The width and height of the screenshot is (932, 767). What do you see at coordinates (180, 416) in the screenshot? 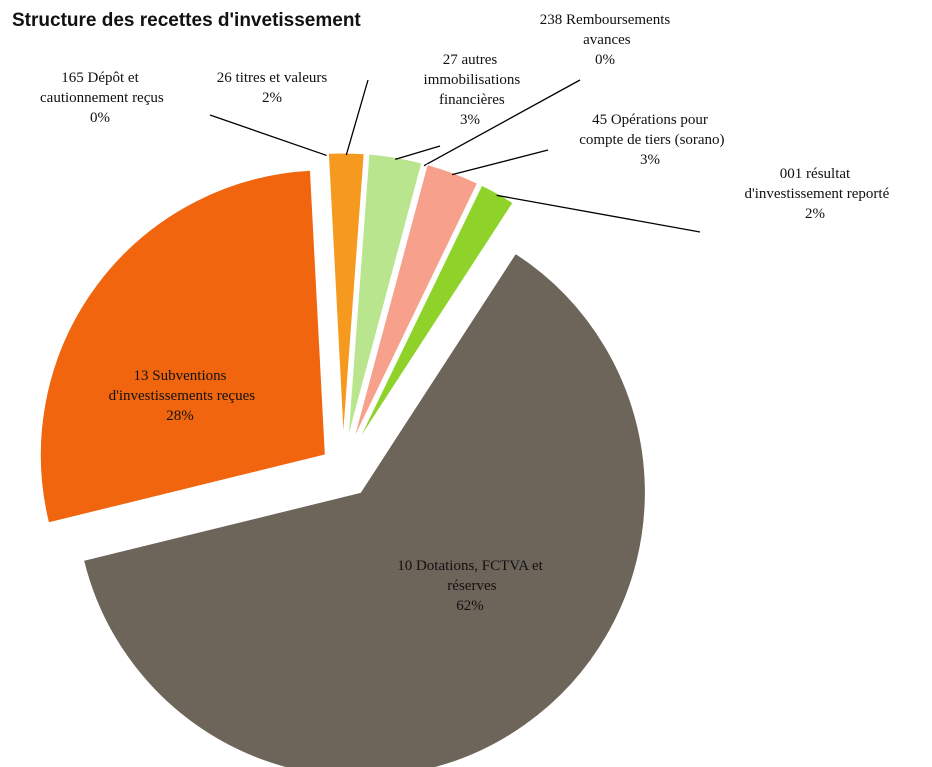
I see `slice-value-label: 28%` at bounding box center [180, 416].